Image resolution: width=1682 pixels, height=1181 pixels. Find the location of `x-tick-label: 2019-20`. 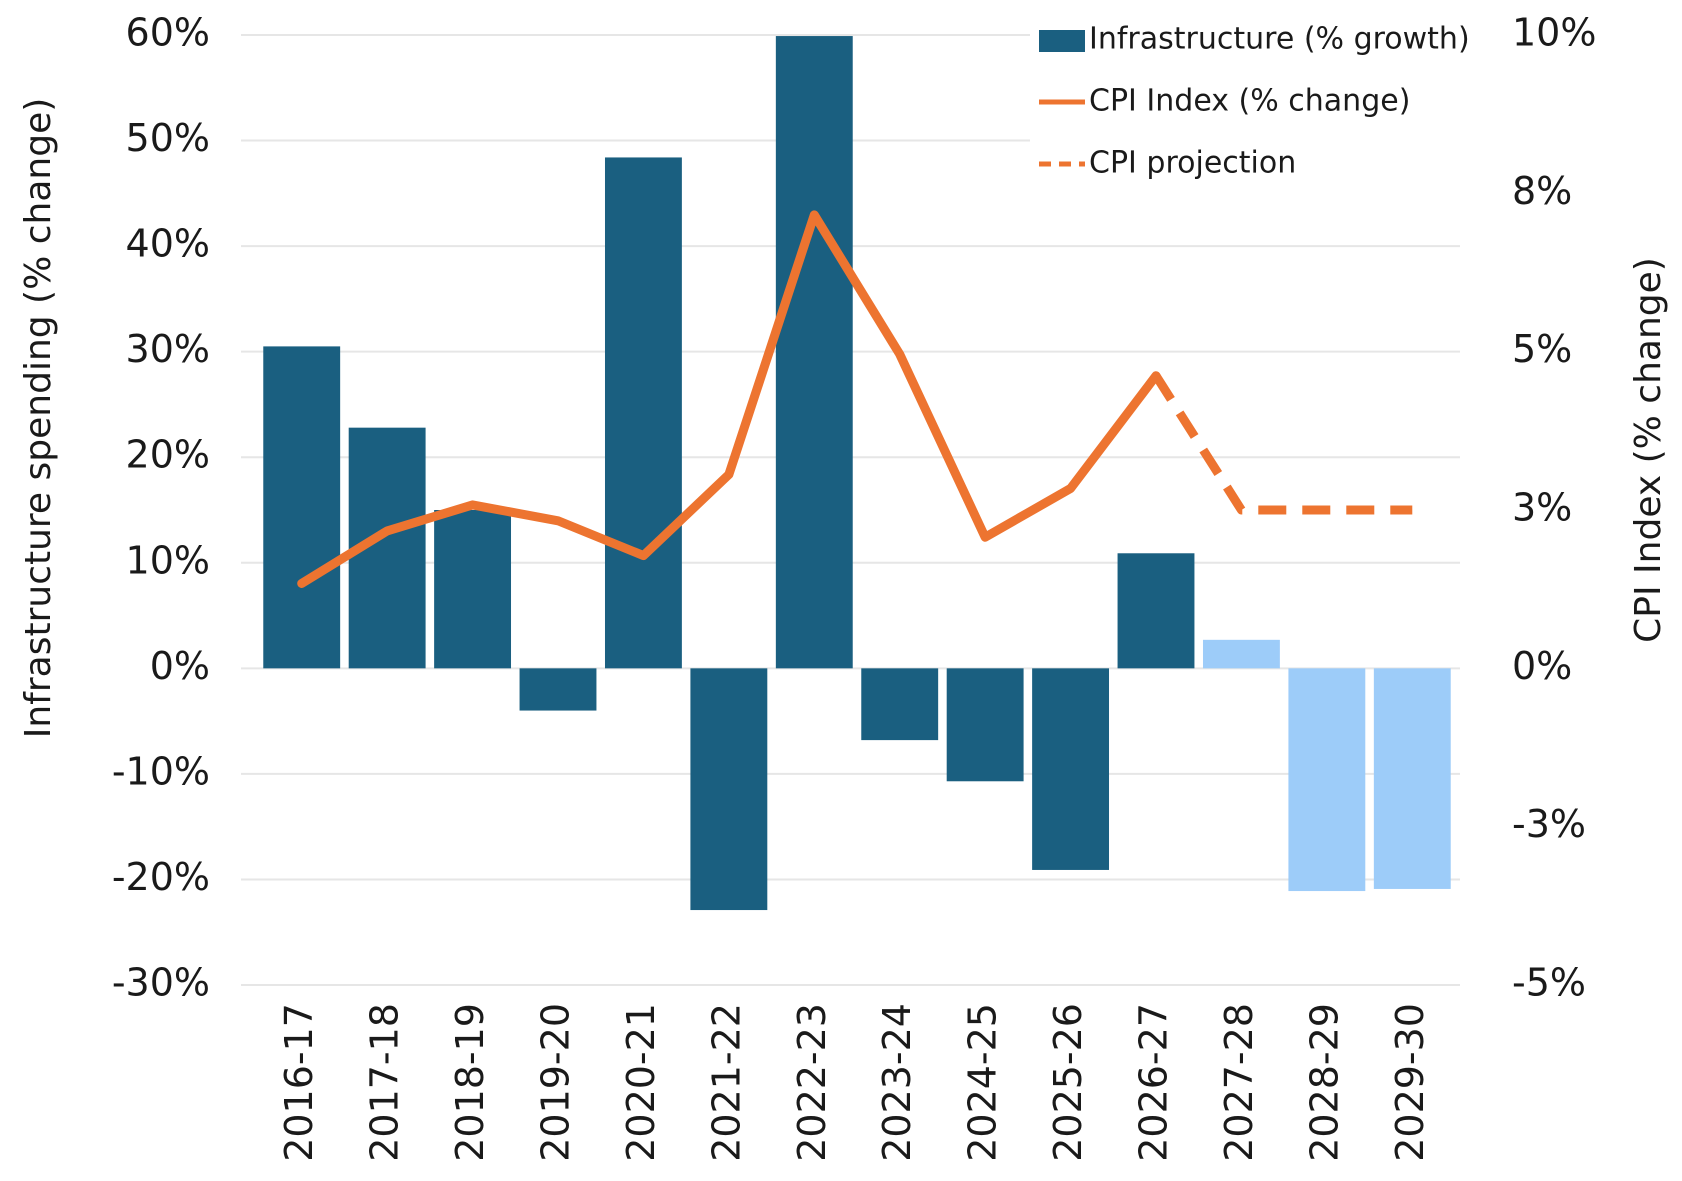

x-tick-label: 2019-20 is located at coordinates (556, 1082).